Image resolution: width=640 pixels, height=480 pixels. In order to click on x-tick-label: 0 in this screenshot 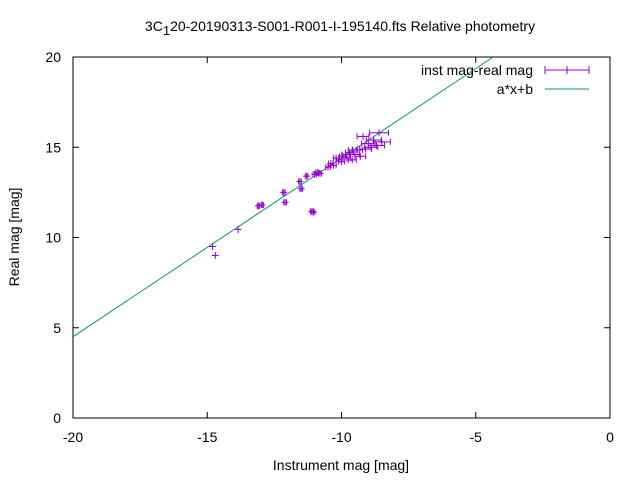, I will do `click(610, 437)`.